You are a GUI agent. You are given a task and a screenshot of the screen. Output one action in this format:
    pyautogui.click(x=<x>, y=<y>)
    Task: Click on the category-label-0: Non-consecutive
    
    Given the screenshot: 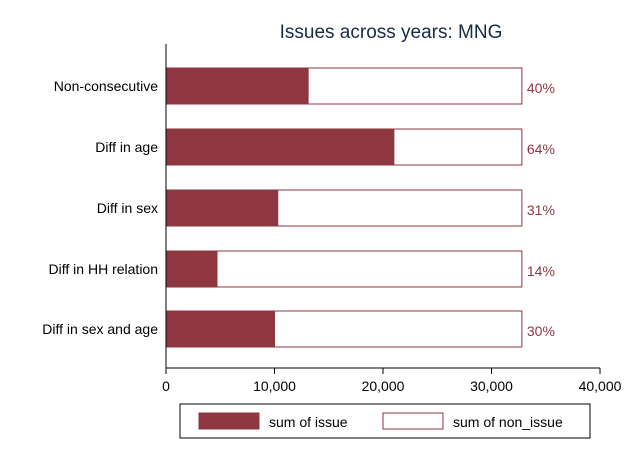 What is the action you would take?
    pyautogui.click(x=106, y=86)
    